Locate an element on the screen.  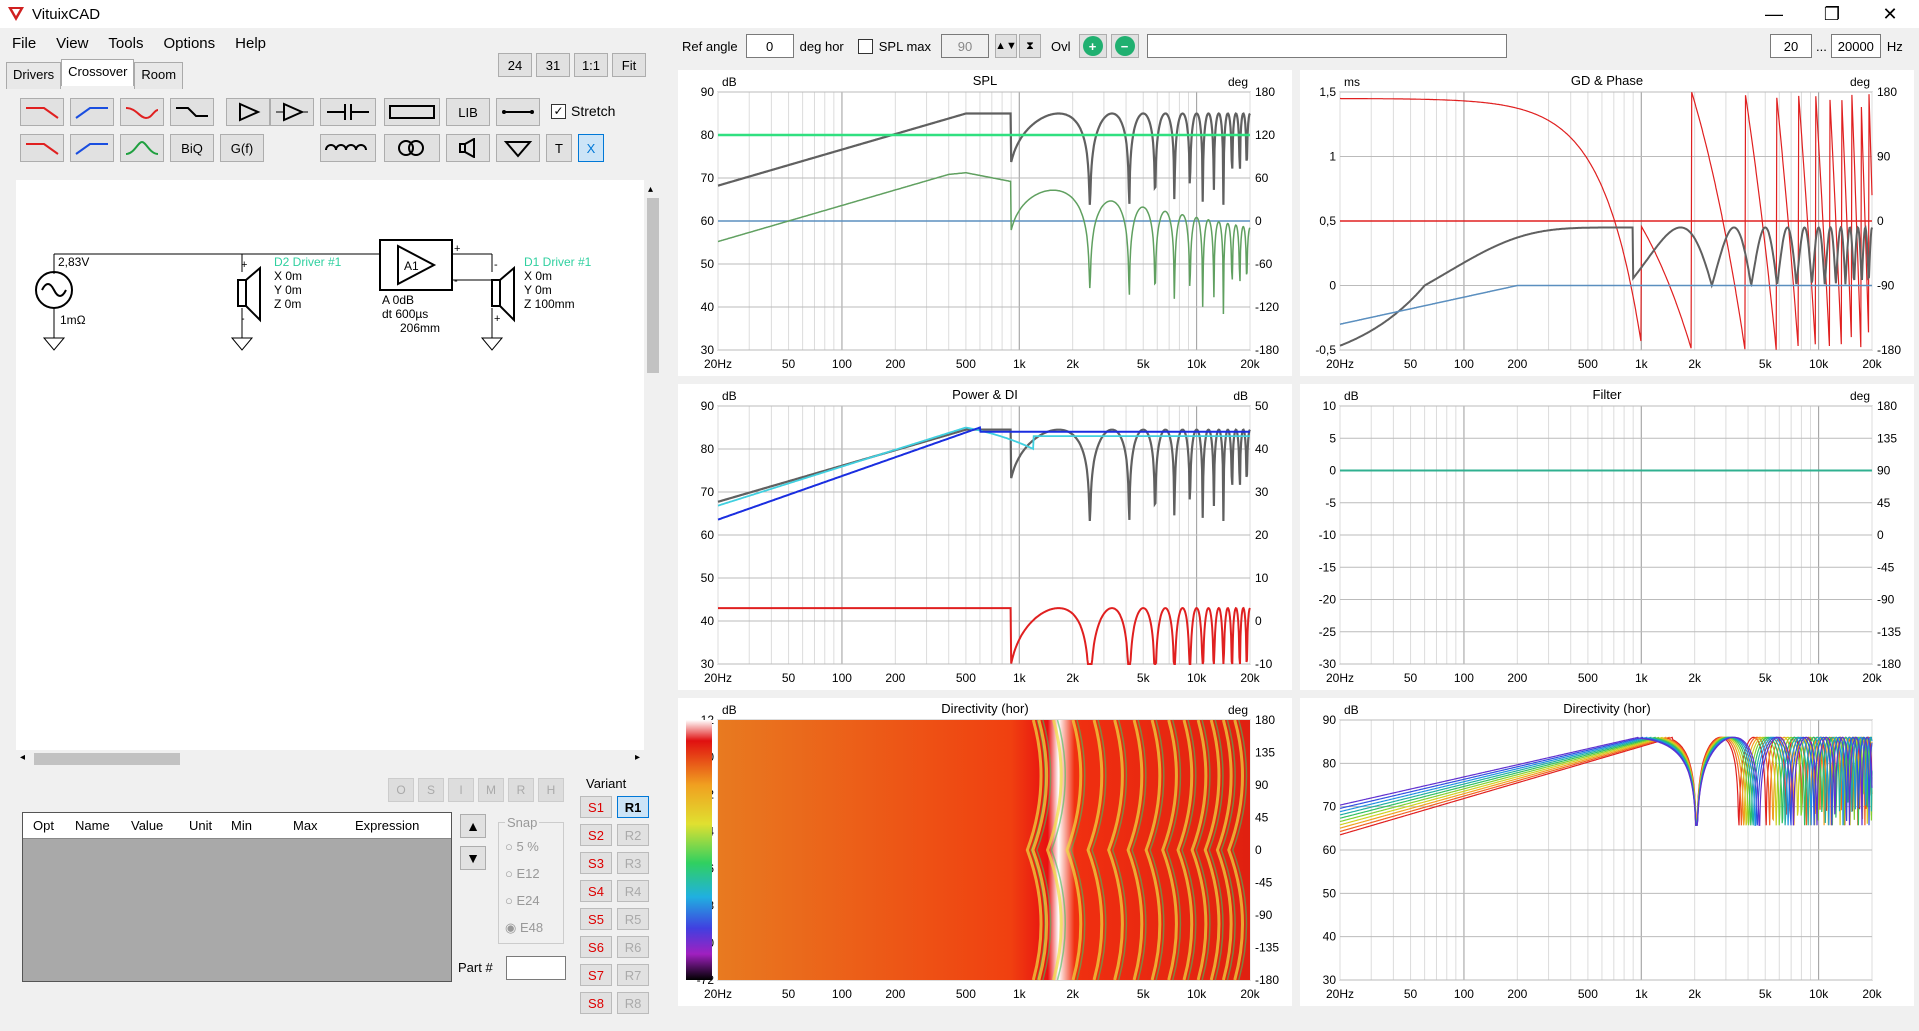
lowpass-tool-button is located at coordinates (42, 112).